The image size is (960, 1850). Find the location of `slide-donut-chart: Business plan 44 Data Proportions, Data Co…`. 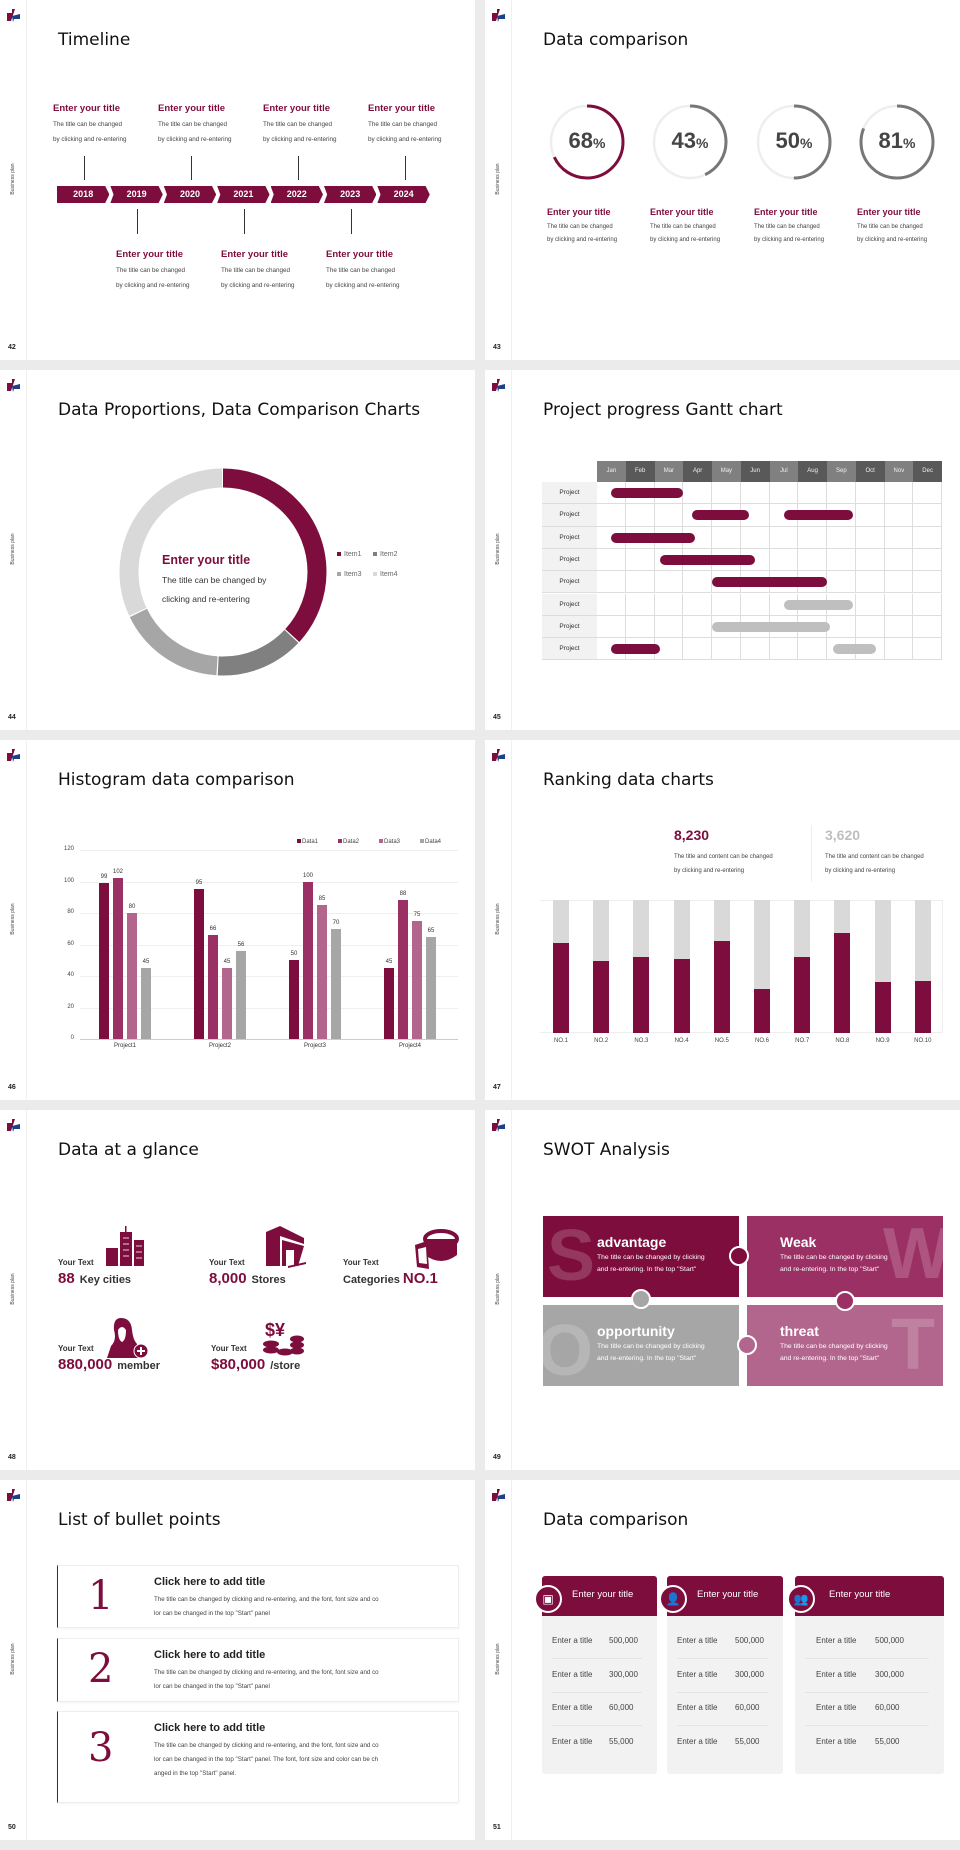

slide-donut-chart: Business plan 44 Data Proportions, Data Co… is located at coordinates (237, 550).